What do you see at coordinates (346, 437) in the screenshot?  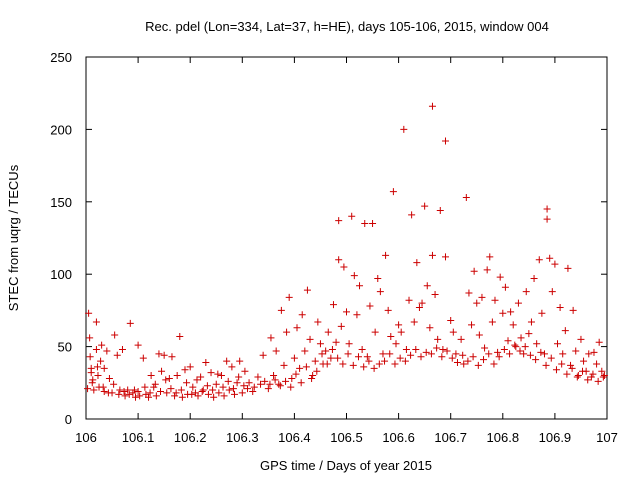 I see `x-tick-label: 106.5` at bounding box center [346, 437].